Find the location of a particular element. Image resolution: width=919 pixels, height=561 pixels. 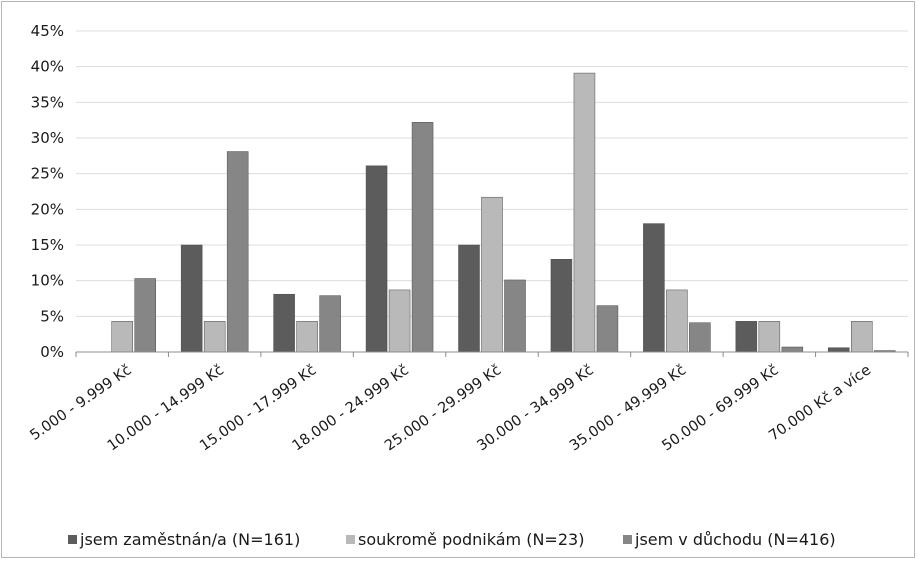

y-tick-label: 0% is located at coordinates (52, 352).